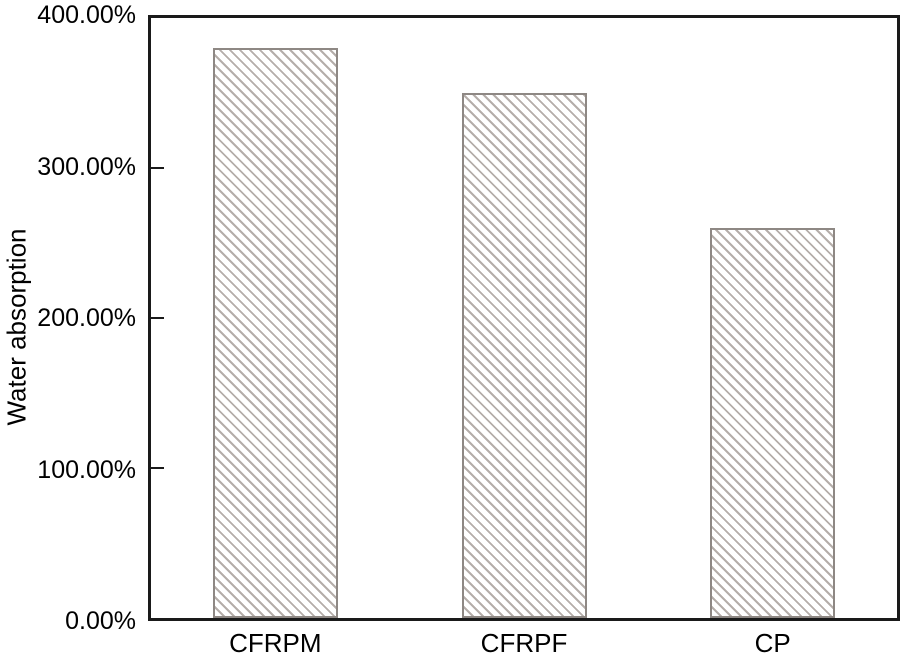  Describe the element at coordinates (773, 423) in the screenshot. I see `bar-cp` at that location.